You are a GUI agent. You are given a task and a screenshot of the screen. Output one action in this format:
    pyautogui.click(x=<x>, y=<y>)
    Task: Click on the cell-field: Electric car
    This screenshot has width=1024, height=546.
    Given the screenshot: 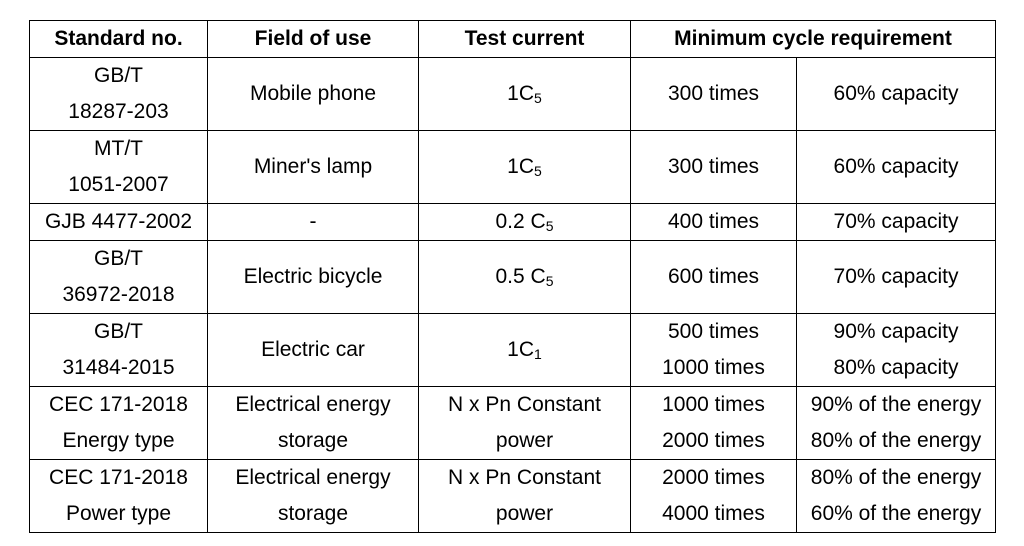 What is the action you would take?
    pyautogui.click(x=313, y=350)
    